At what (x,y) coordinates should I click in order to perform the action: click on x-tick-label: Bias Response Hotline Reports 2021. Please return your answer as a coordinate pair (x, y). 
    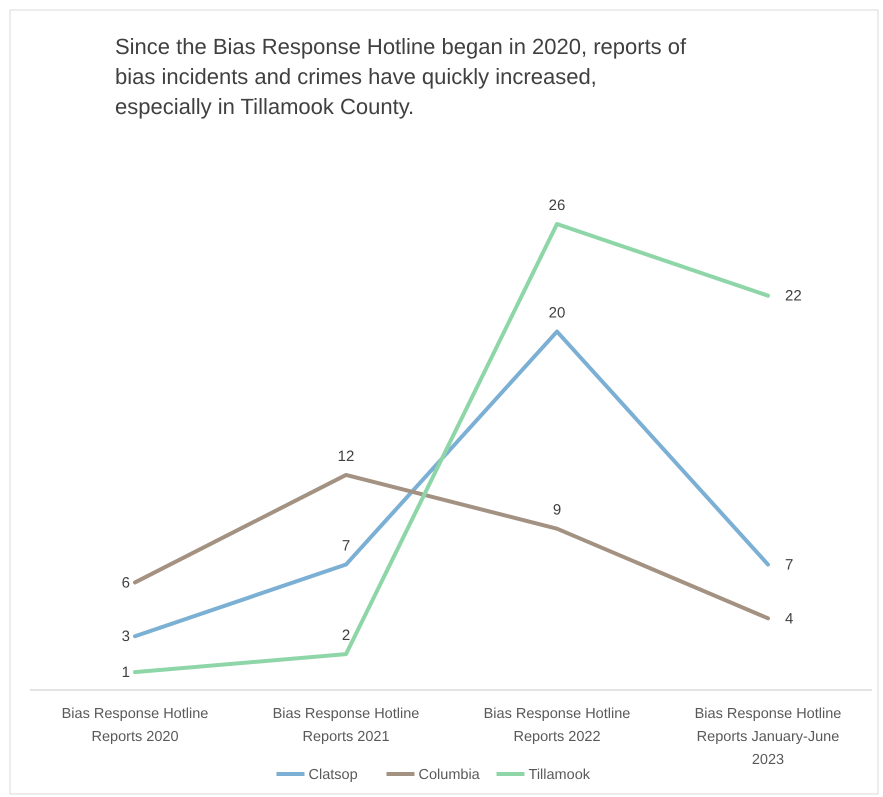
    Looking at the image, I should click on (346, 725).